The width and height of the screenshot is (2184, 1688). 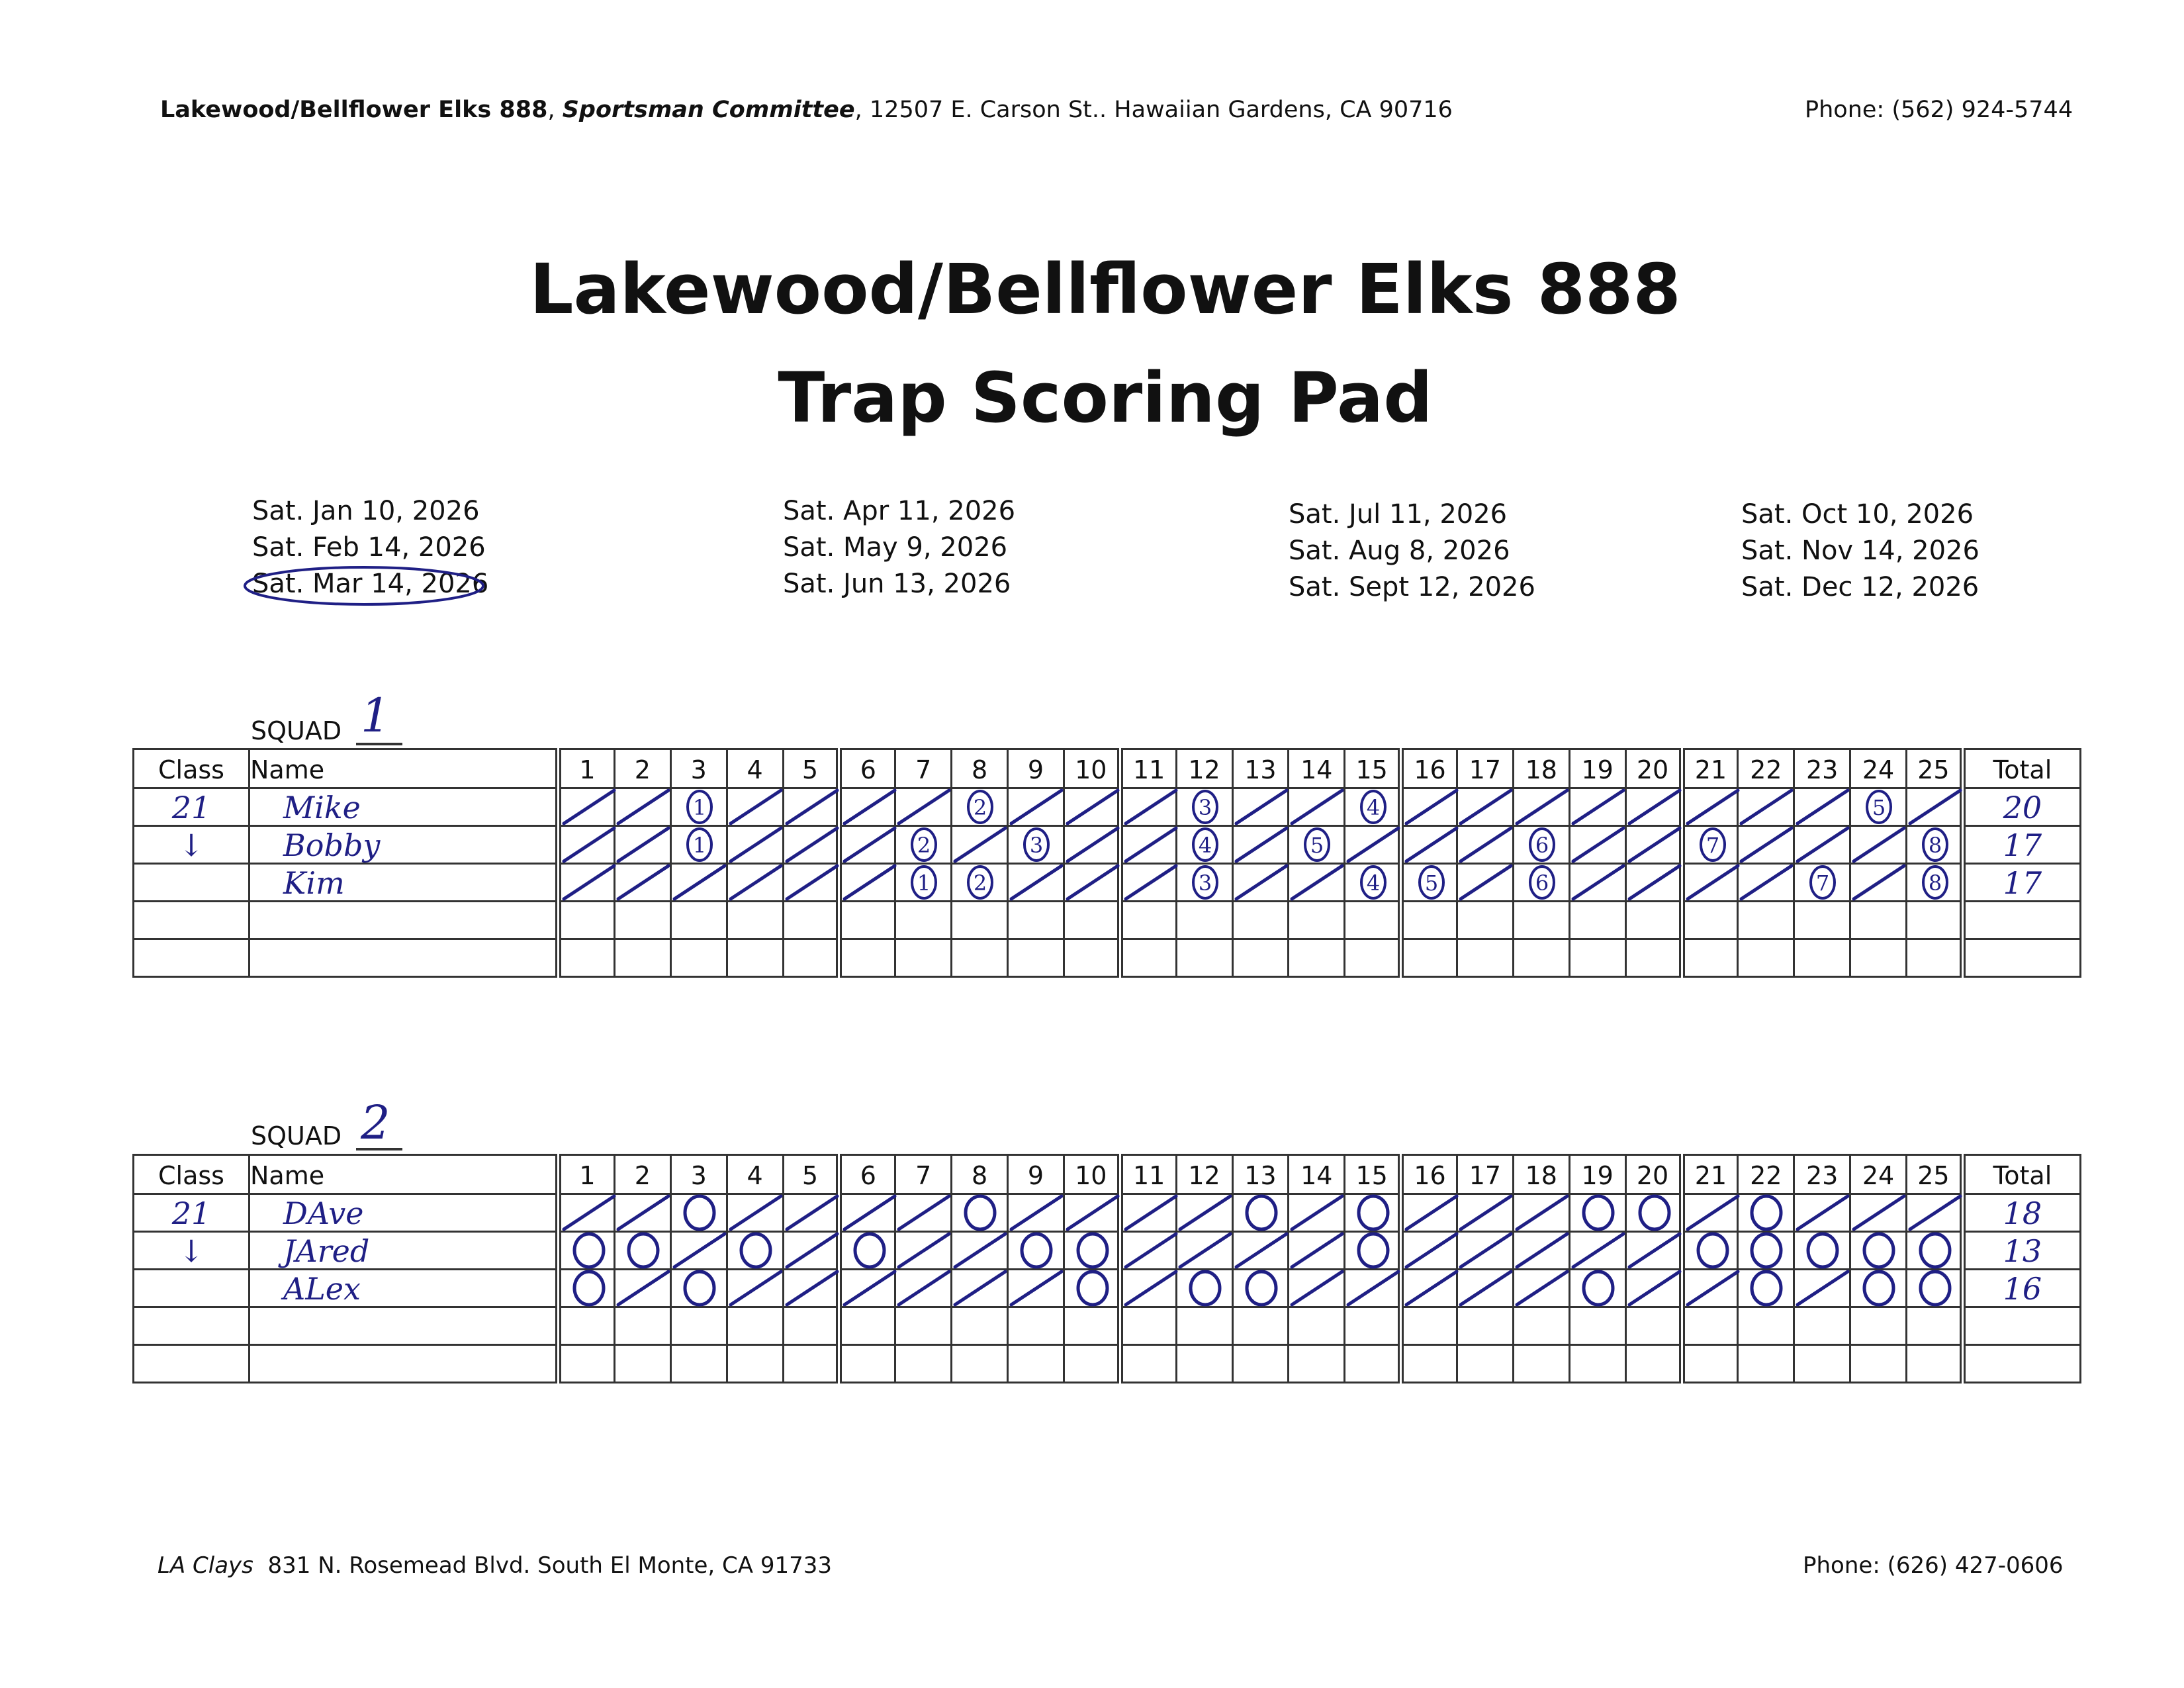 What do you see at coordinates (1373, 807) in the screenshot?
I see `miss-count-number: 4` at bounding box center [1373, 807].